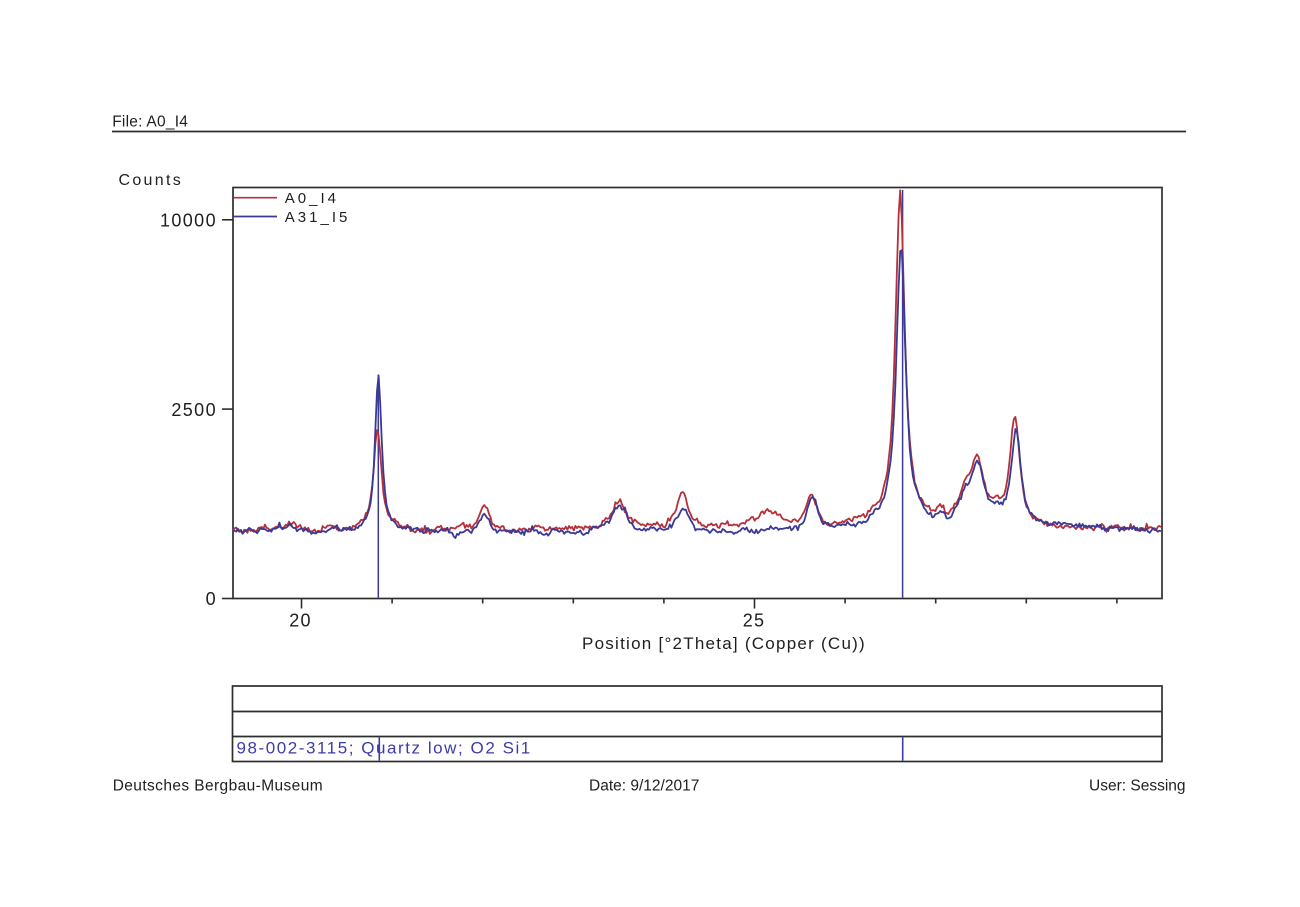  I want to click on svg-text: Date: 9/12/2017, so click(644, 786).